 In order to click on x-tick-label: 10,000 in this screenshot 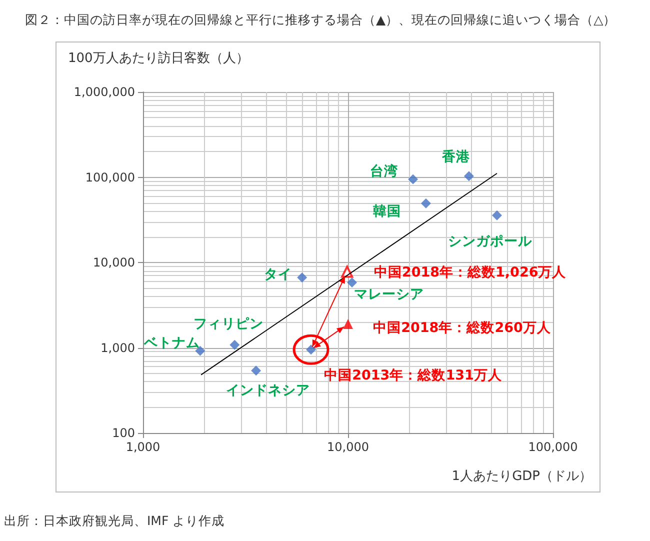, I will do `click(348, 447)`.